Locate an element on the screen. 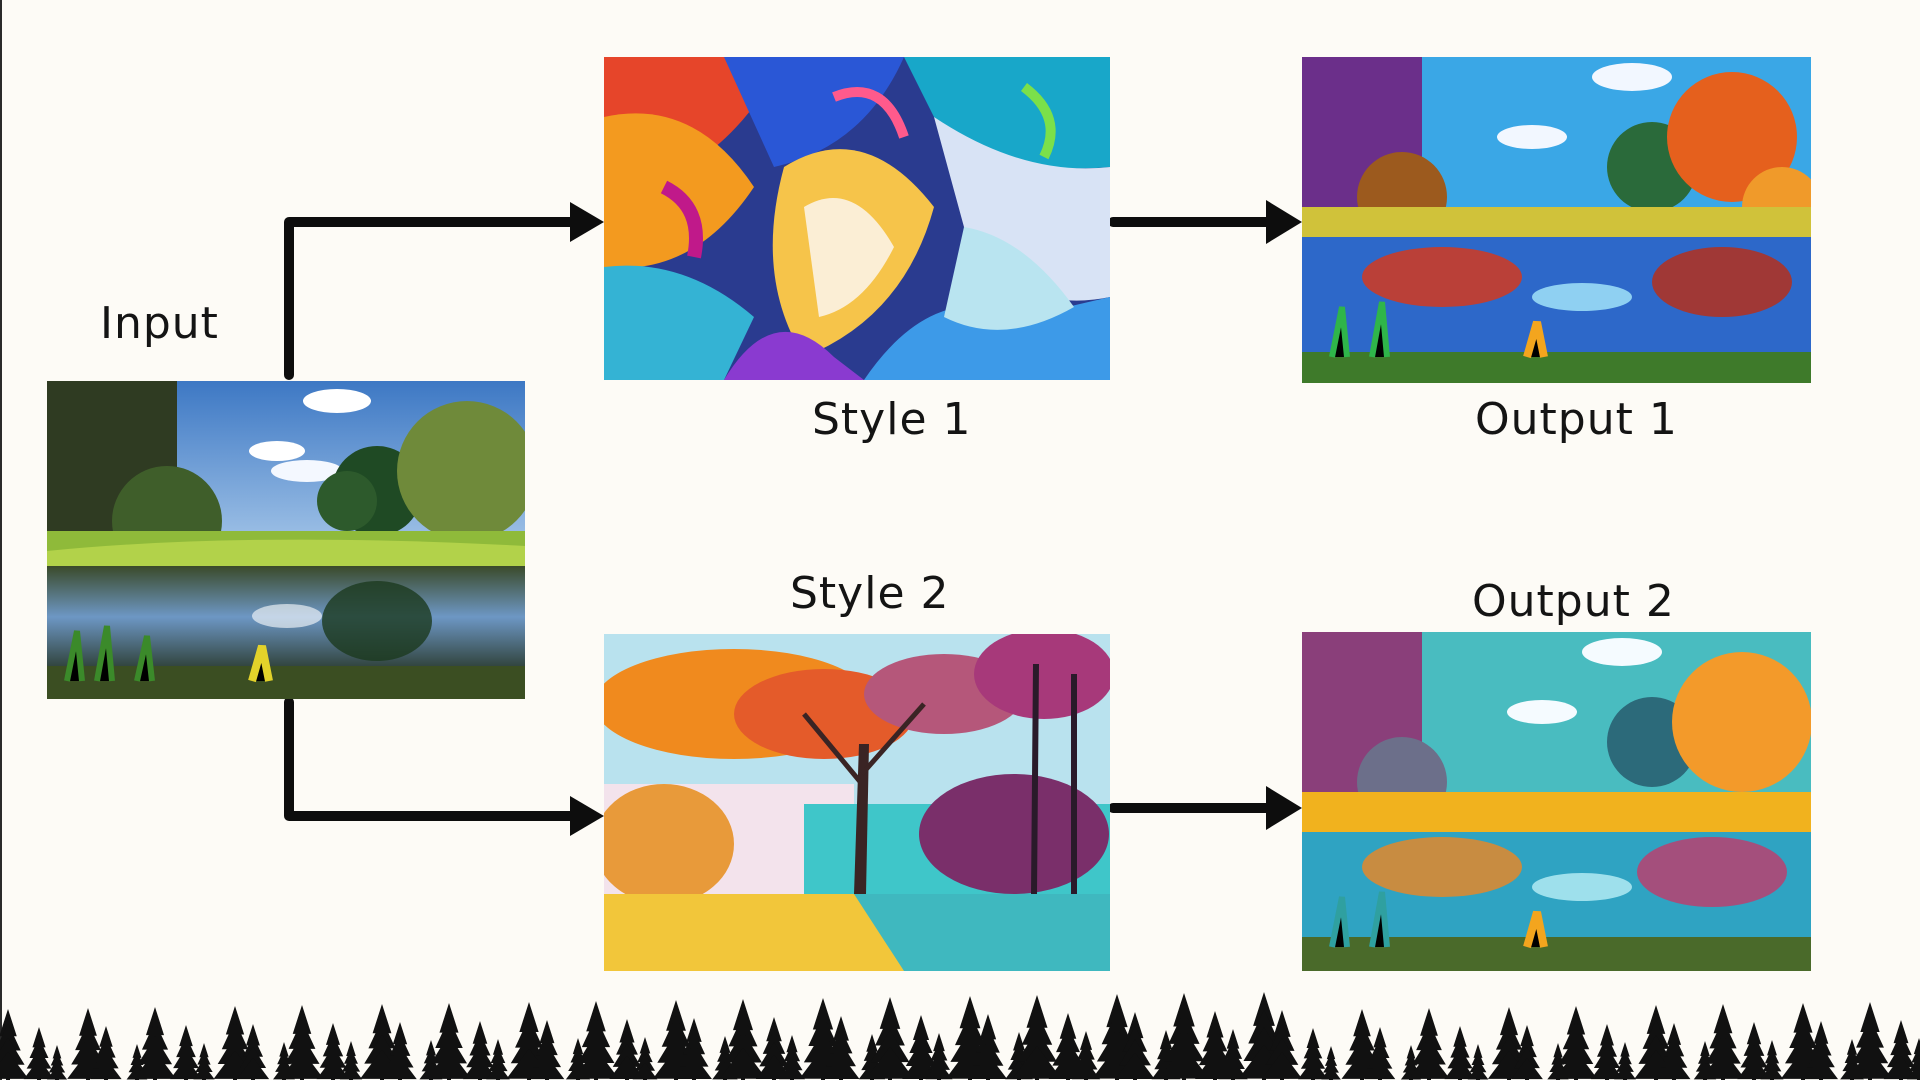 This screenshot has height=1080, width=1920. output2-label: Output 2 is located at coordinates (1573, 601).